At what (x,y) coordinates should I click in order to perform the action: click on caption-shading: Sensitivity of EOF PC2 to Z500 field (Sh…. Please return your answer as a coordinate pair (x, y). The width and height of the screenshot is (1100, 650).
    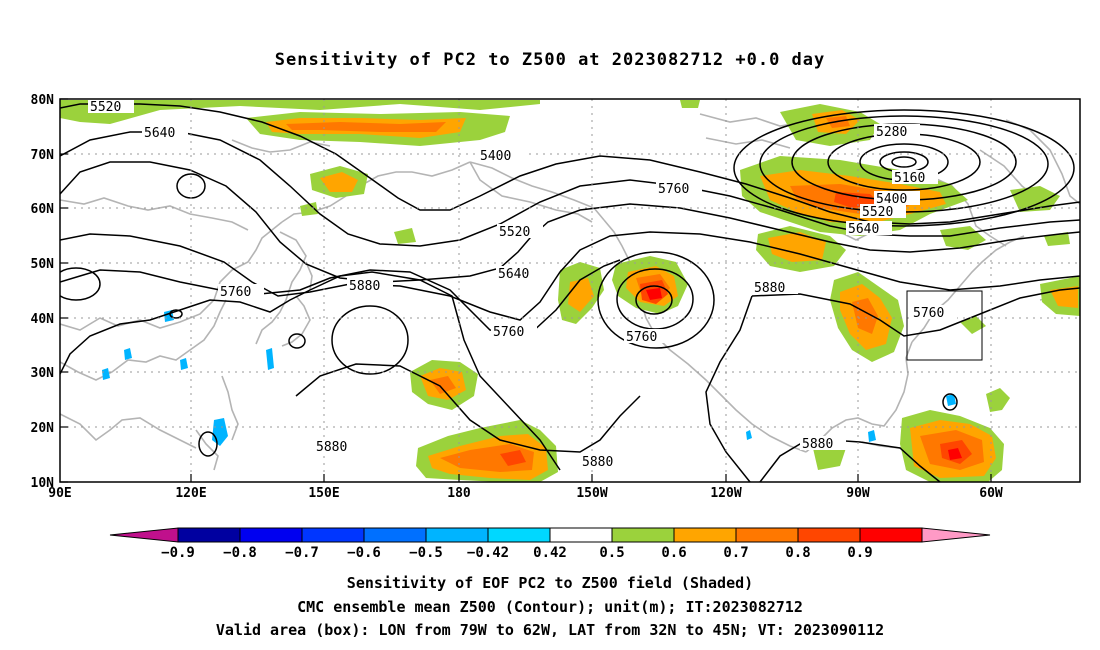
    Looking at the image, I should click on (550, 583).